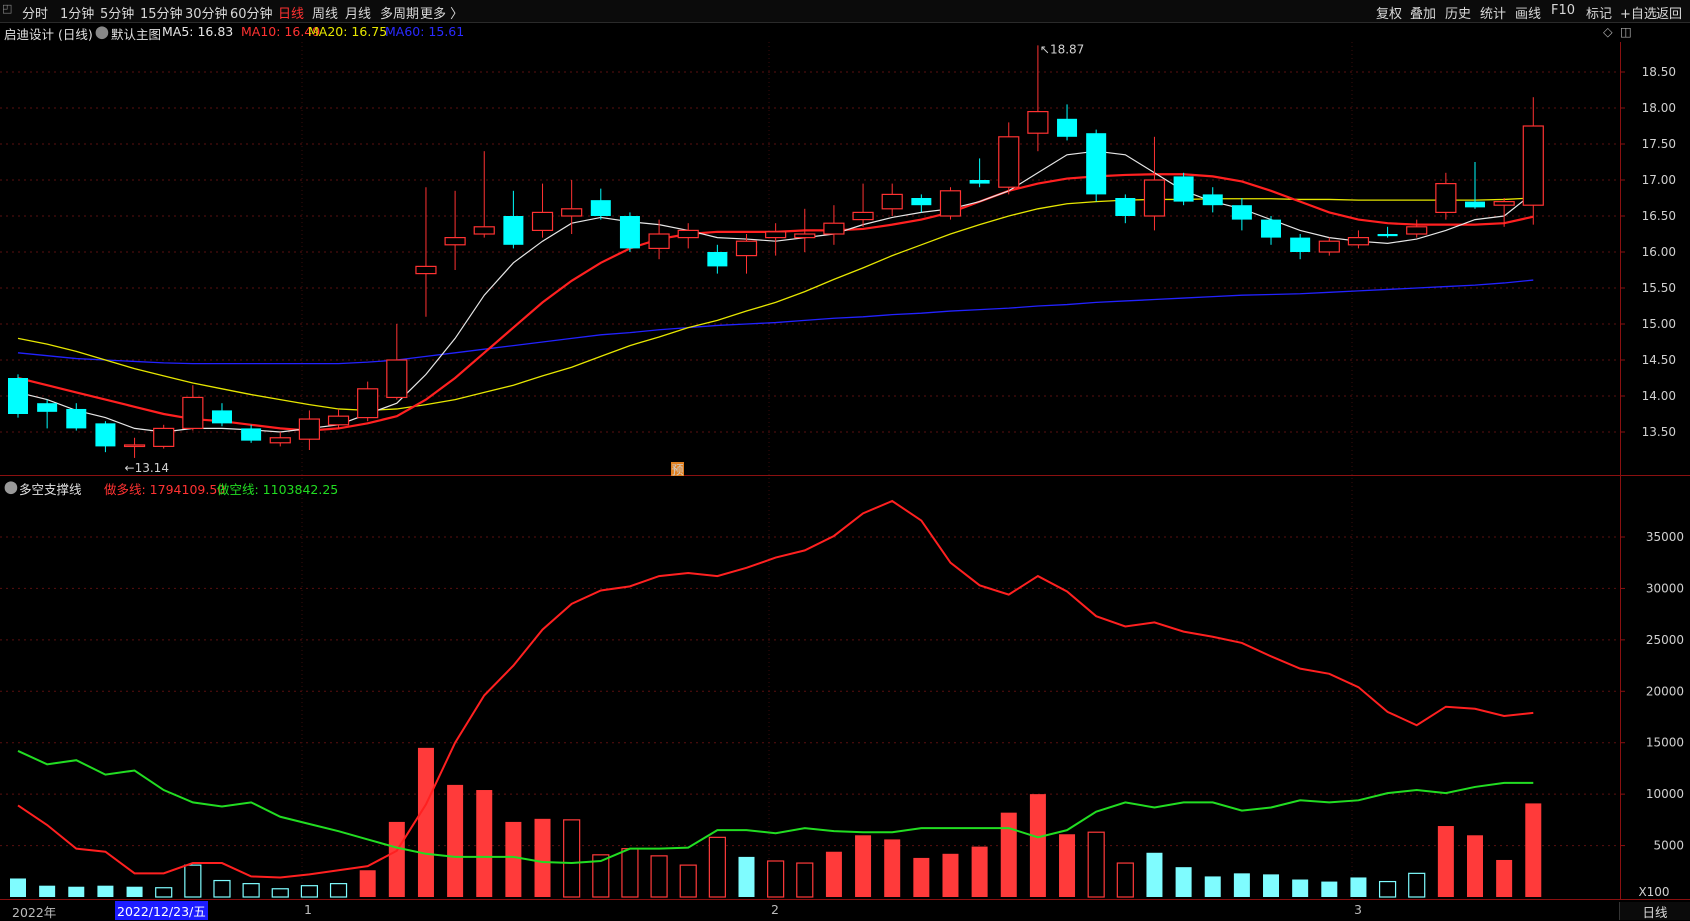 The image size is (1690, 921). What do you see at coordinates (136, 34) in the screenshot?
I see `main-chart-select: 默认主图` at bounding box center [136, 34].